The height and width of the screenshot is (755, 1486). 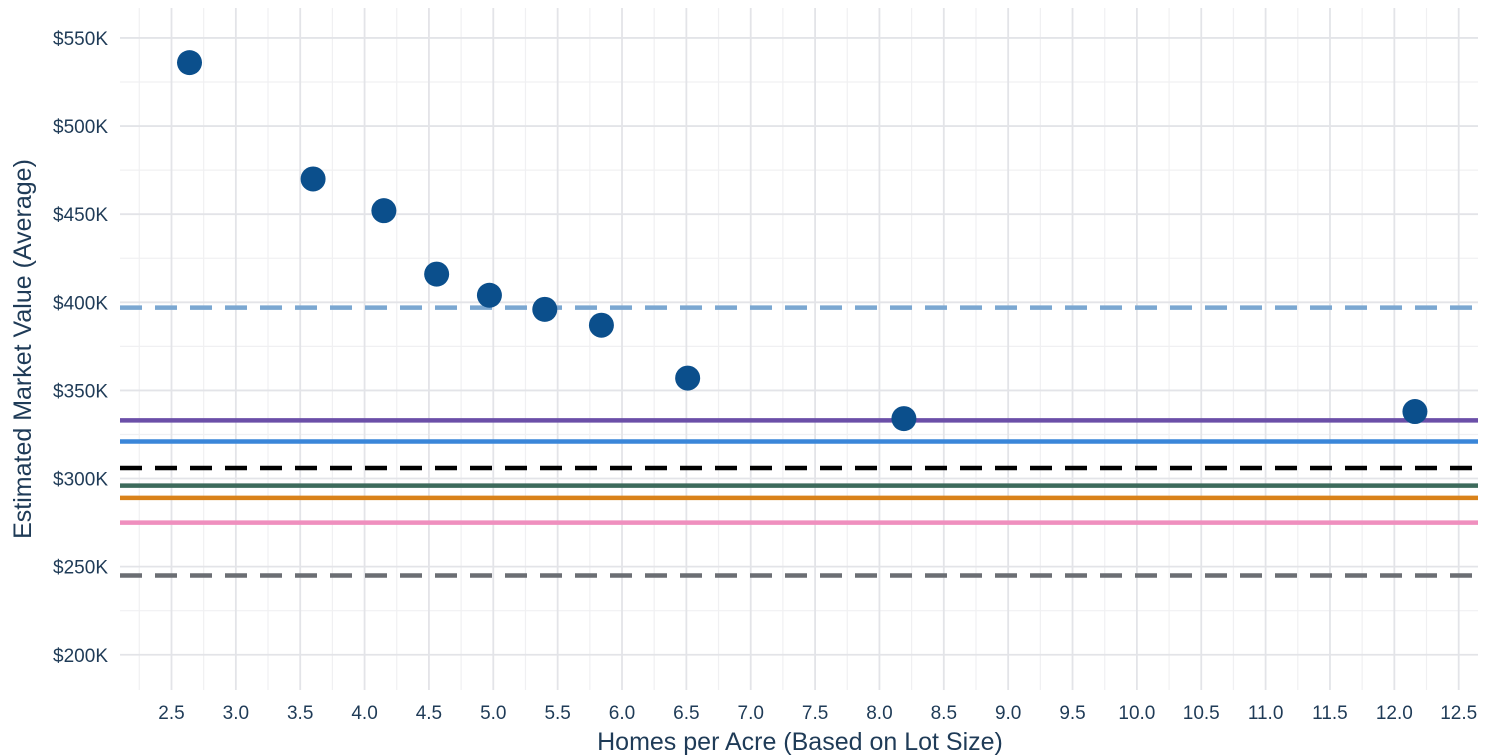 What do you see at coordinates (171, 713) in the screenshot?
I see `x-tick-label: 2.5` at bounding box center [171, 713].